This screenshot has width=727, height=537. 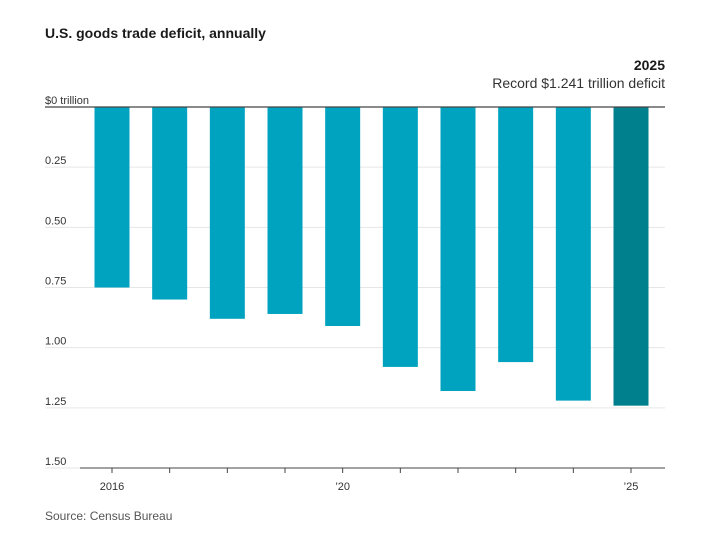 What do you see at coordinates (55, 282) in the screenshot?
I see `y-tick-label: 0.75` at bounding box center [55, 282].